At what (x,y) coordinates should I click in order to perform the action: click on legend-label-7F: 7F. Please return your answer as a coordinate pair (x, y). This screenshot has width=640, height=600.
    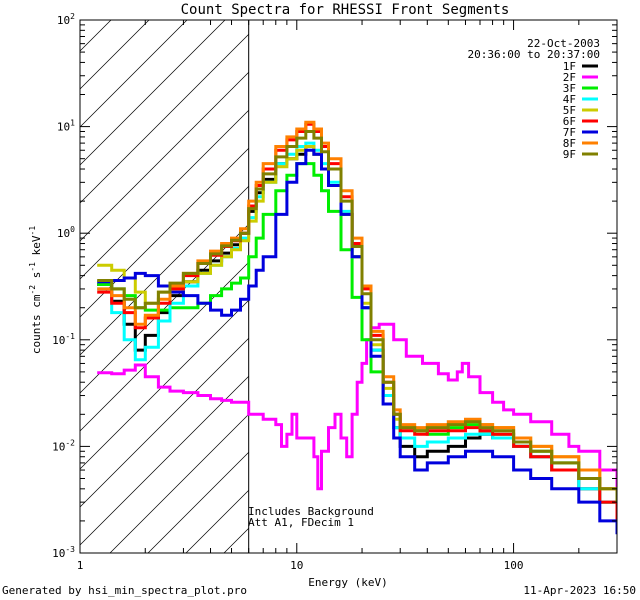
    Looking at the image, I should click on (569, 132).